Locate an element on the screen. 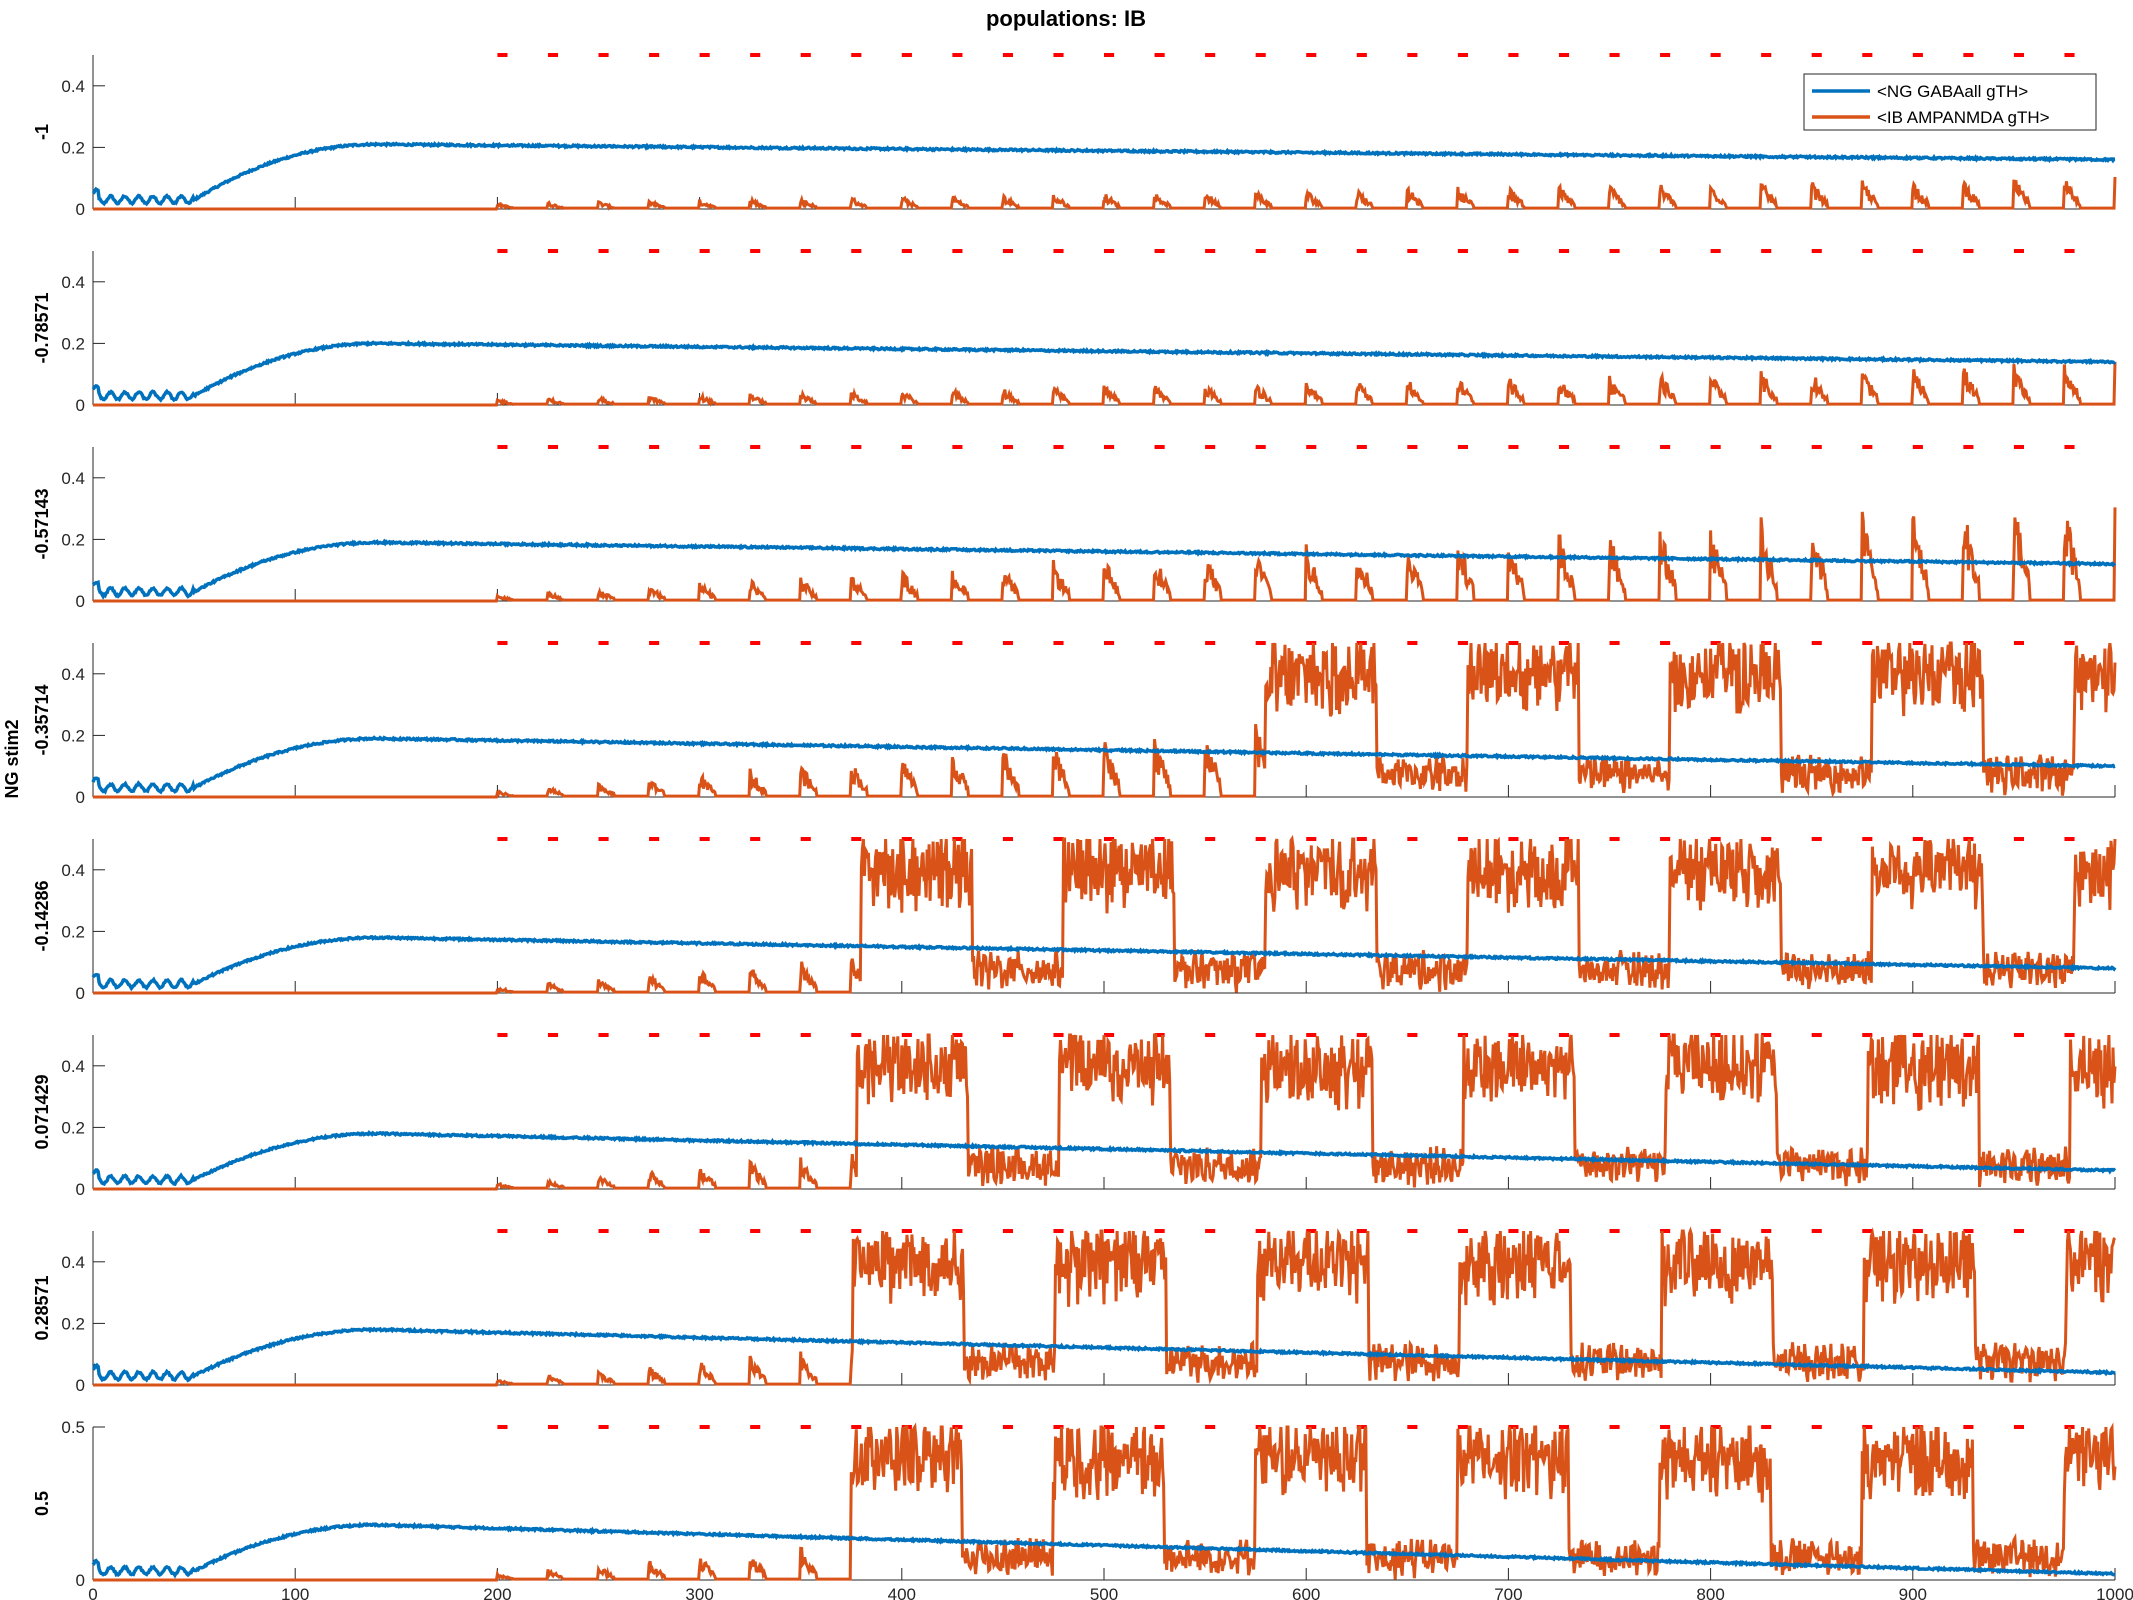 Image resolution: width=2133 pixels, height=1600 pixels. x-tick-label: 400 is located at coordinates (902, 1592).